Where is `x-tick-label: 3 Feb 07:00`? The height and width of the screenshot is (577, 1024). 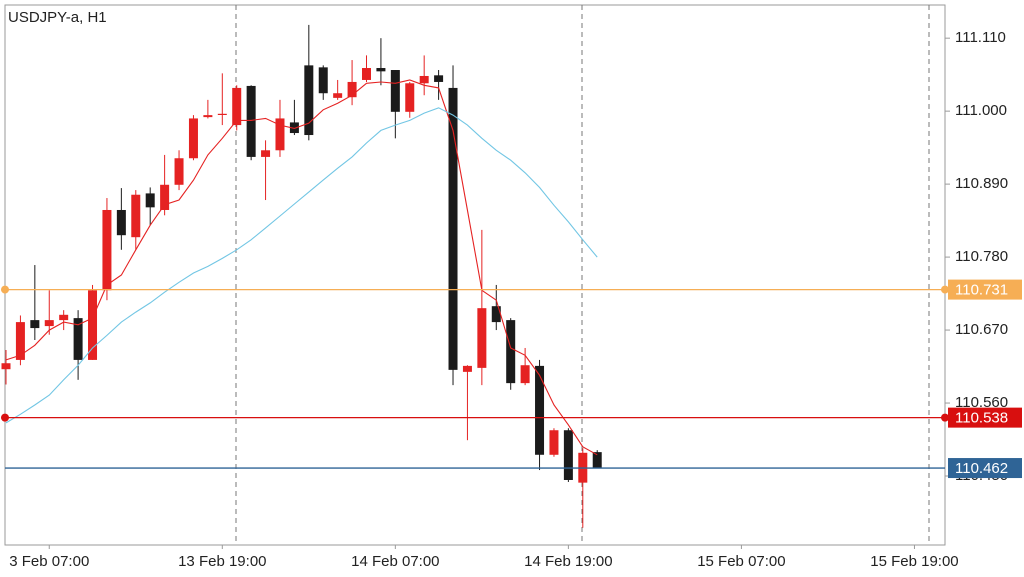 x-tick-label: 3 Feb 07:00 is located at coordinates (49, 561).